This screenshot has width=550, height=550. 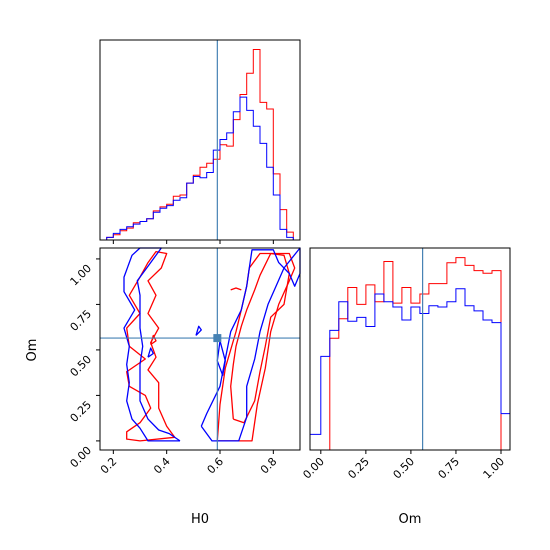 I want to click on joint-xtick-label: 0.2, so click(x=109, y=466).